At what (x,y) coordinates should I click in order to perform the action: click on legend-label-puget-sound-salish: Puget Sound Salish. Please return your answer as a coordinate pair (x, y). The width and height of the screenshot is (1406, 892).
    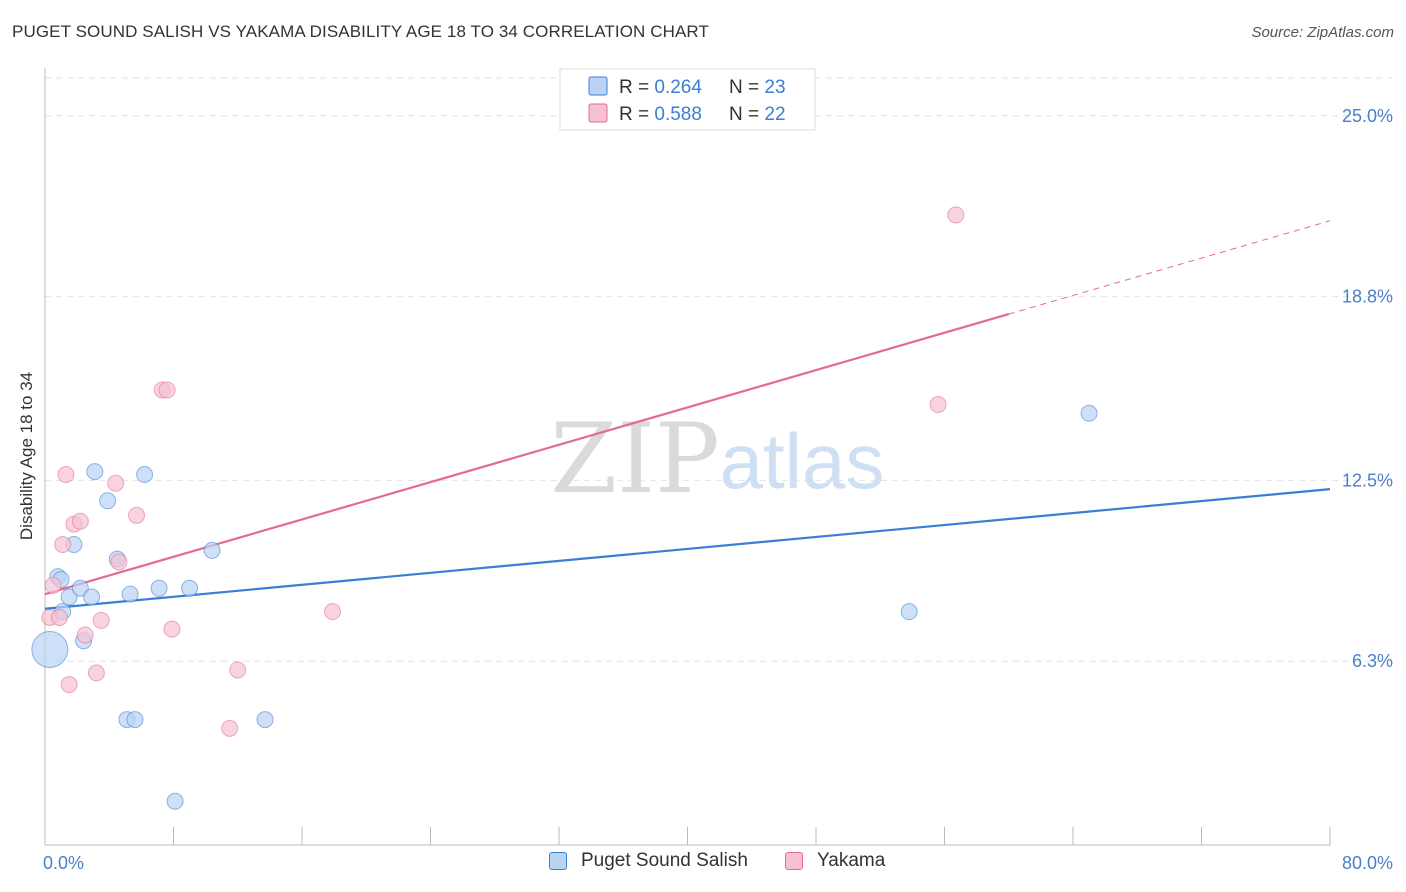
    Looking at the image, I should click on (664, 860).